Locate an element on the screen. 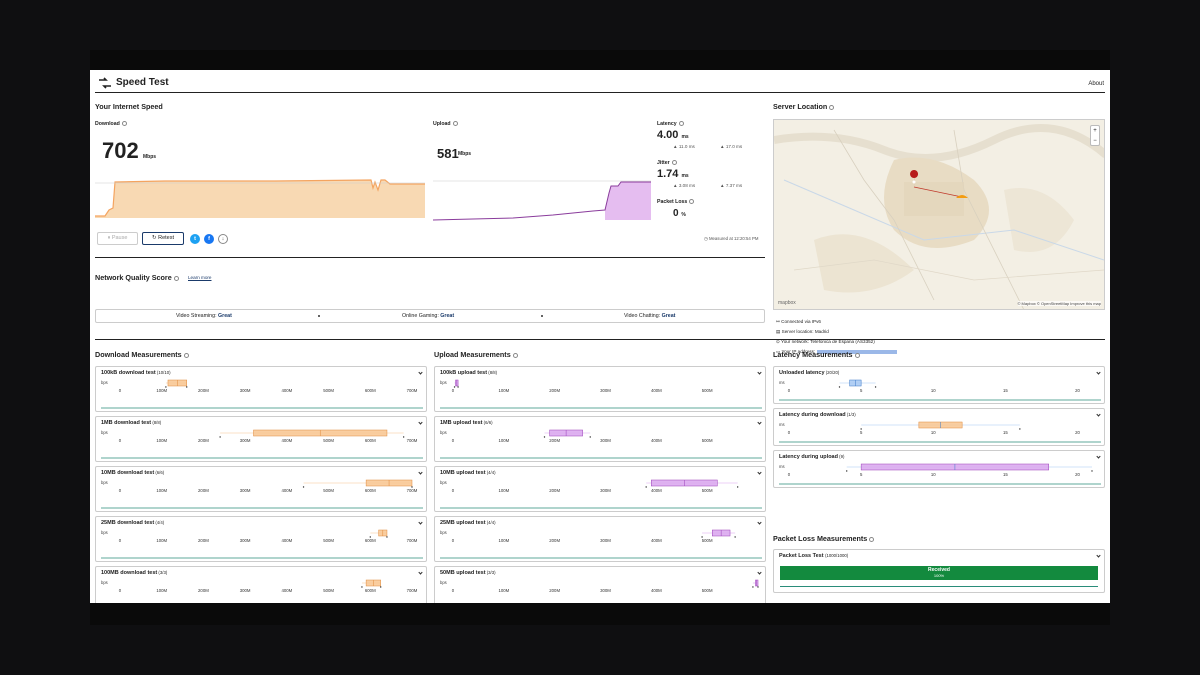  packet-loss-label: Packet Loss is located at coordinates (676, 202).